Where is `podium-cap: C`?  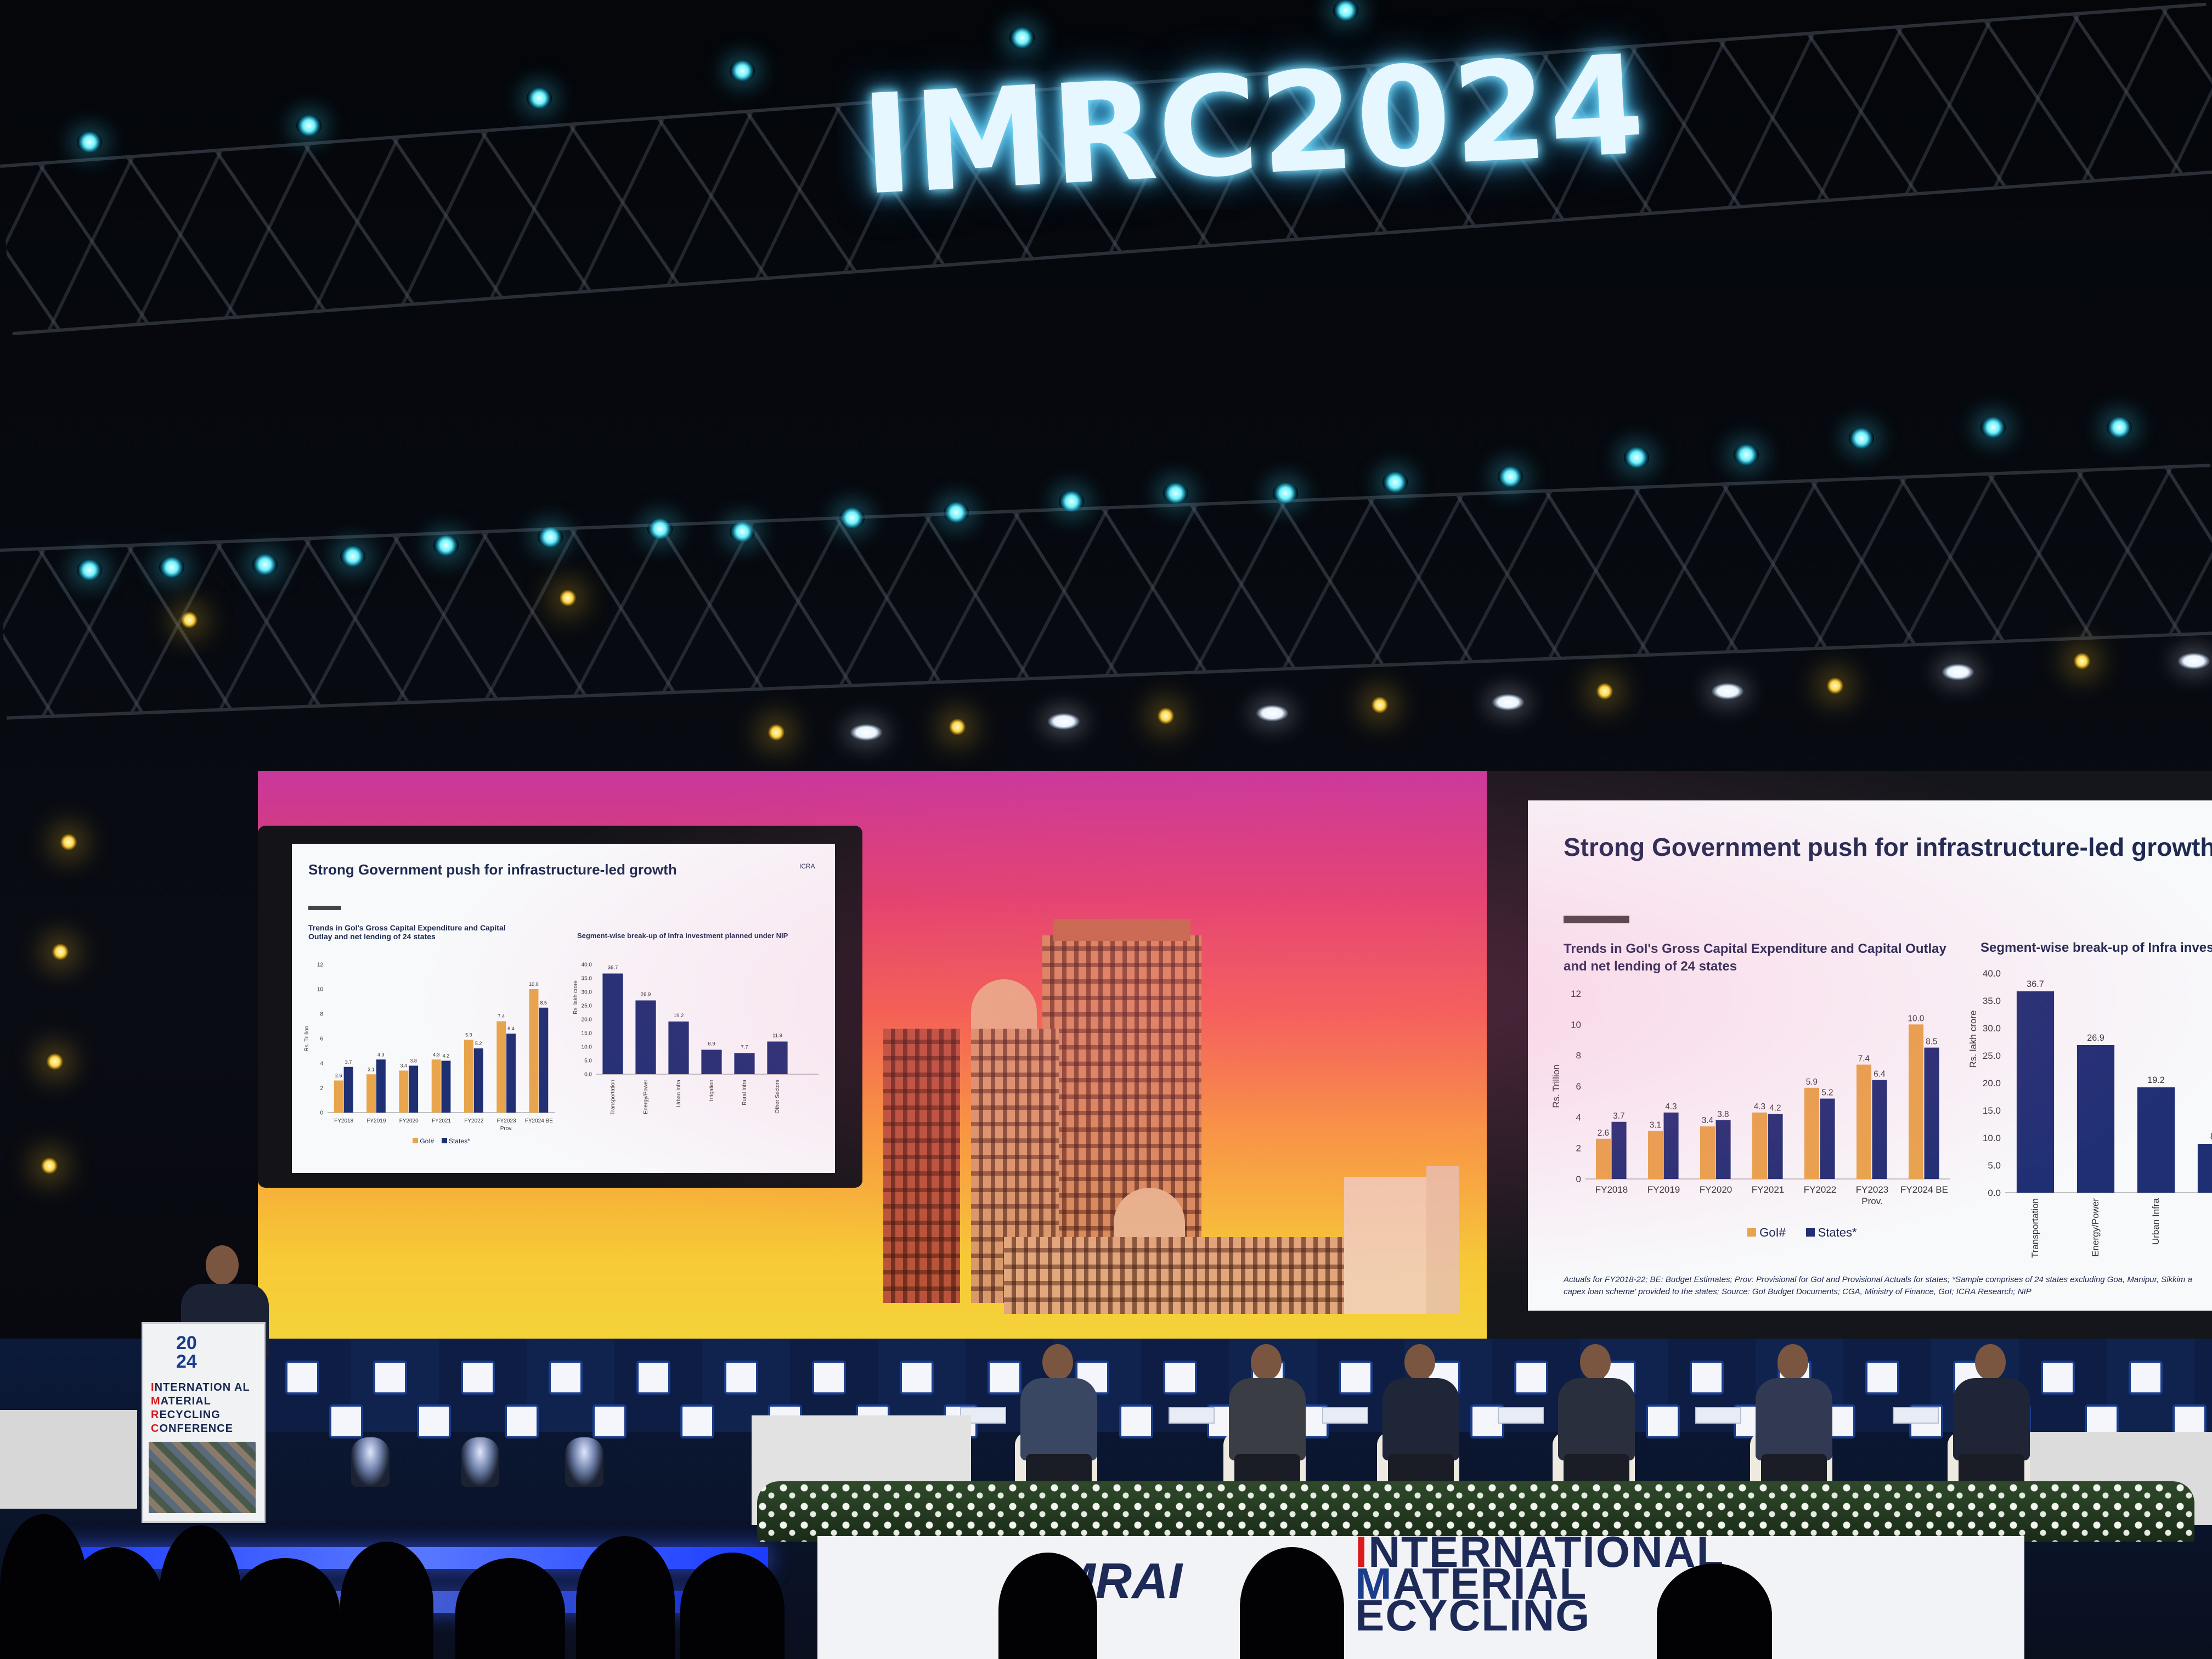 podium-cap: C is located at coordinates (155, 1429).